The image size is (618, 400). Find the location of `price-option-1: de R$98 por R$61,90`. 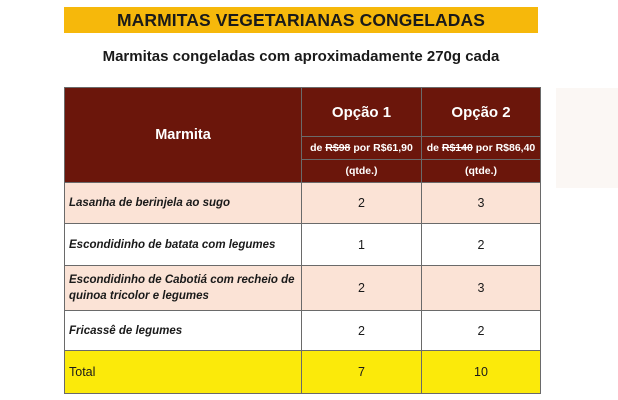

price-option-1: de R$98 por R$61,90 is located at coordinates (361, 148).